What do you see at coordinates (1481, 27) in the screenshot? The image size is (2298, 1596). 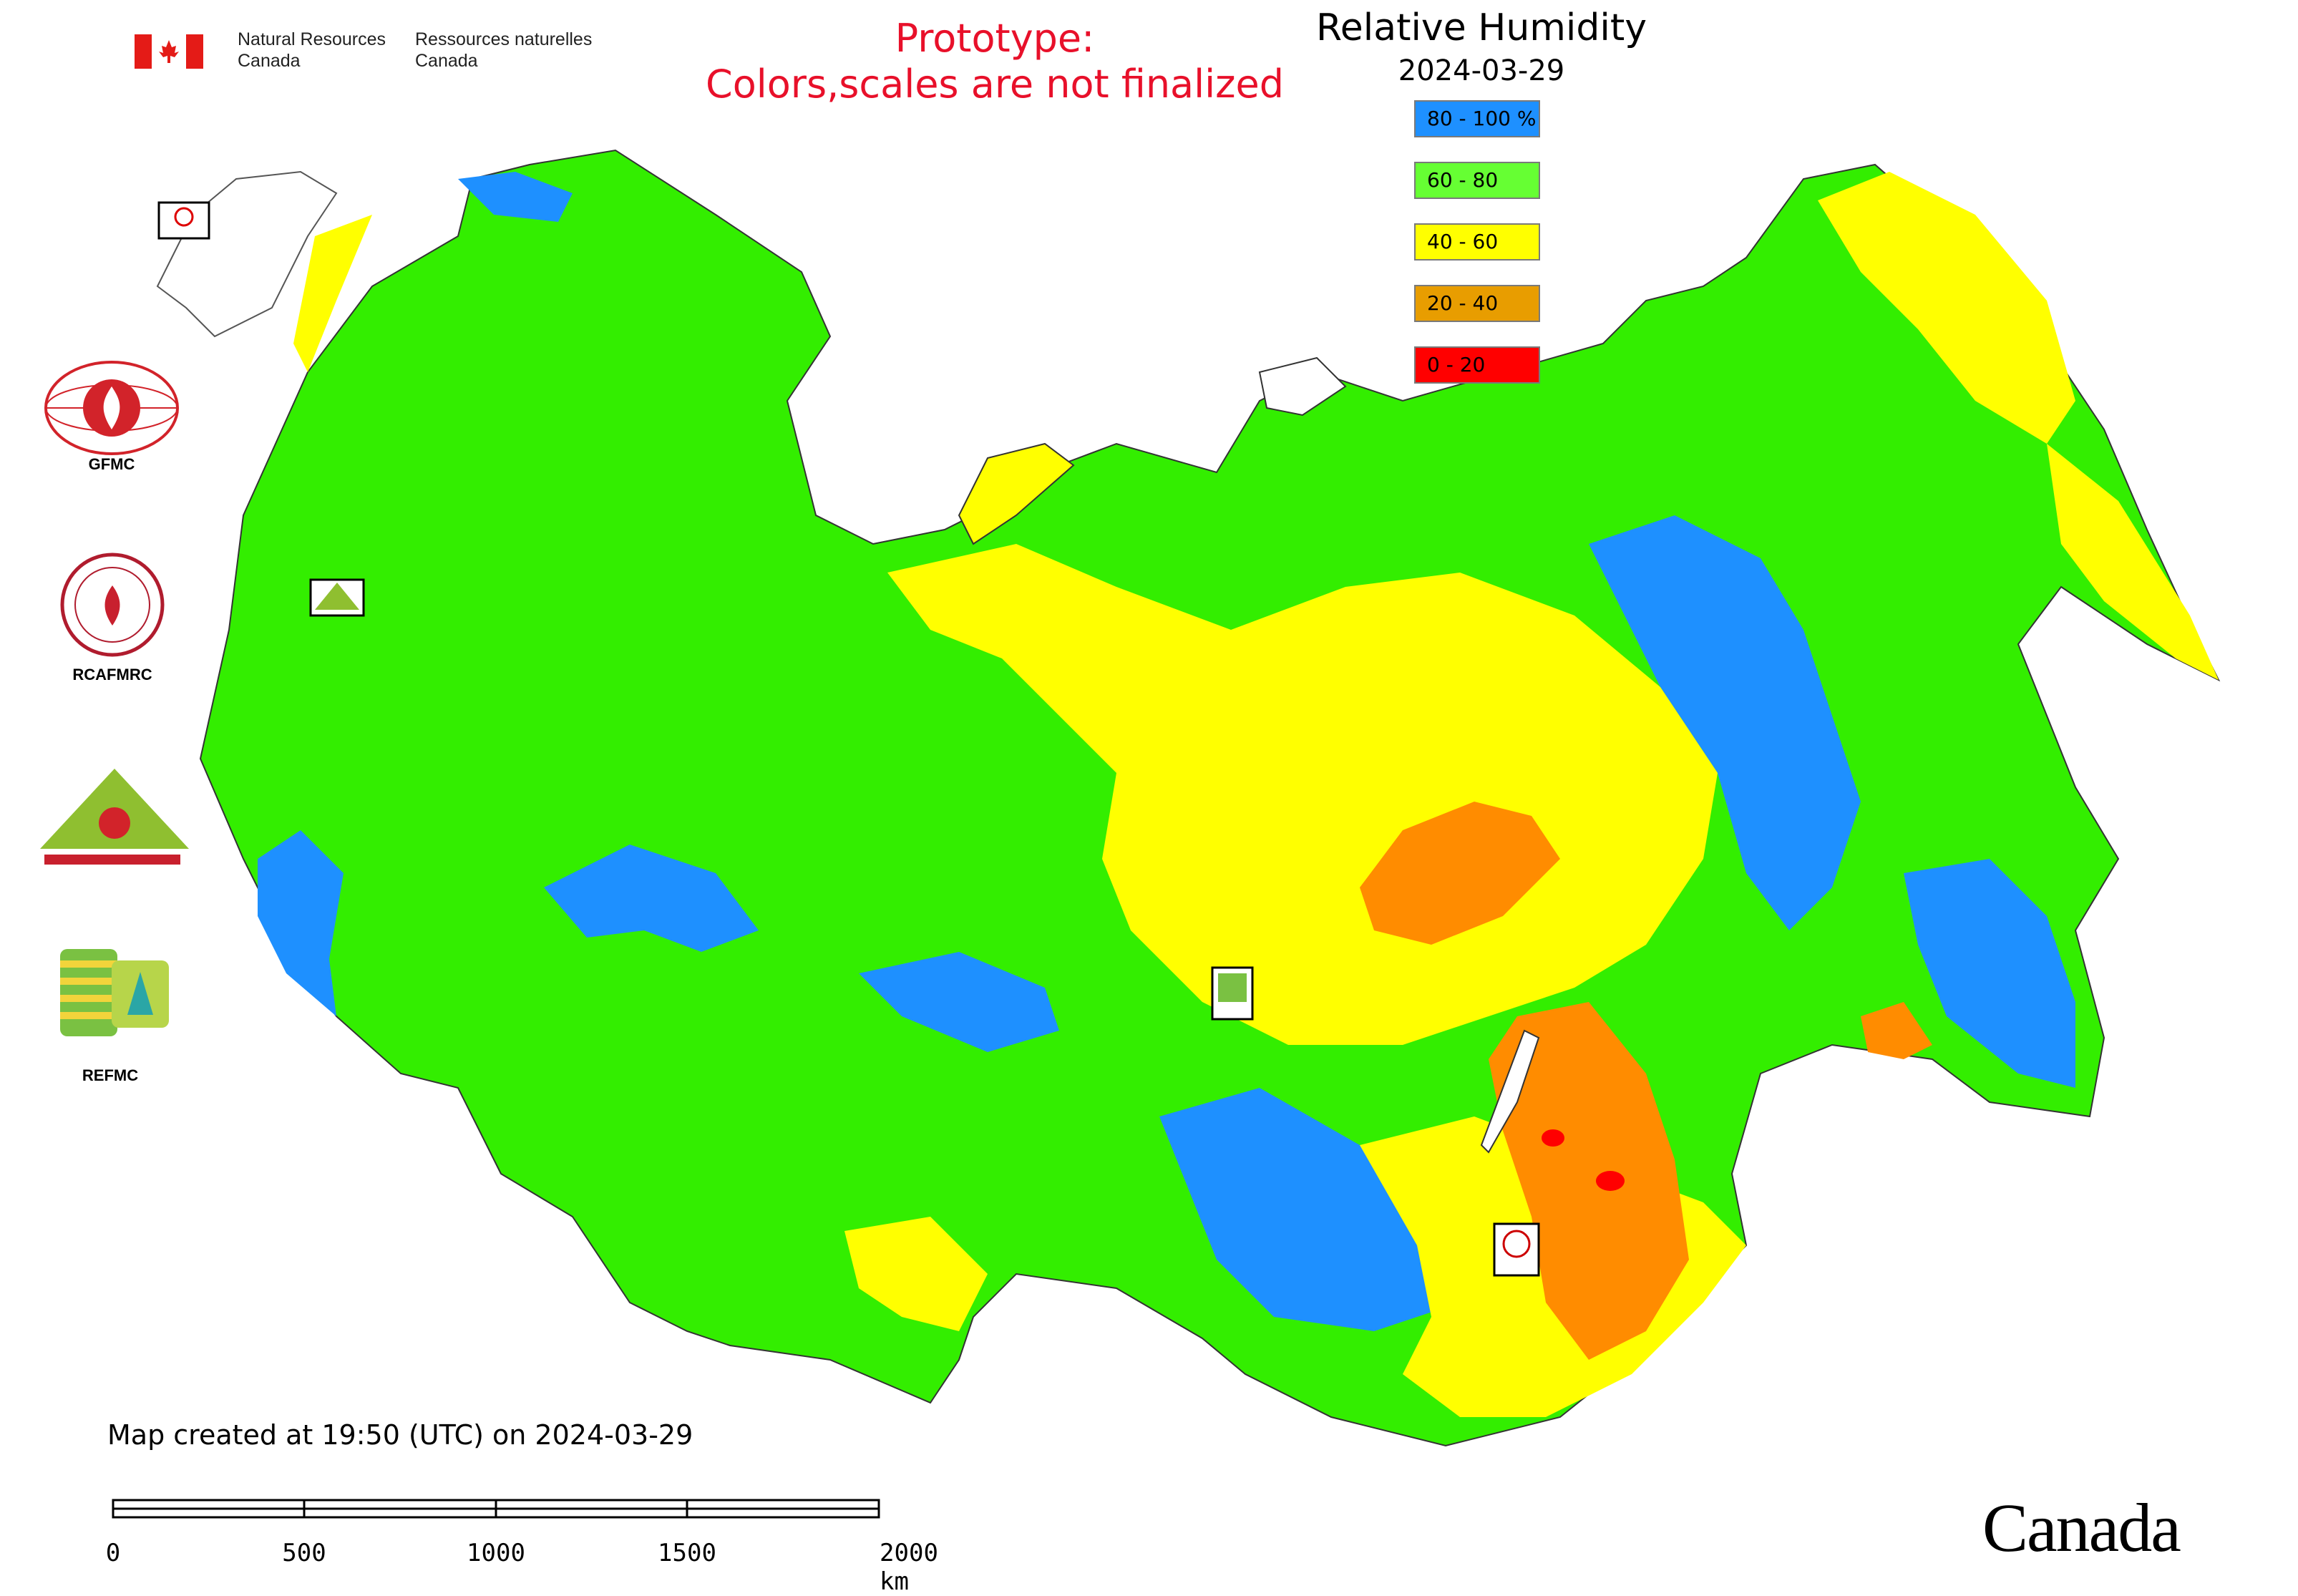 I see `map-title: Relative Humidity` at bounding box center [1481, 27].